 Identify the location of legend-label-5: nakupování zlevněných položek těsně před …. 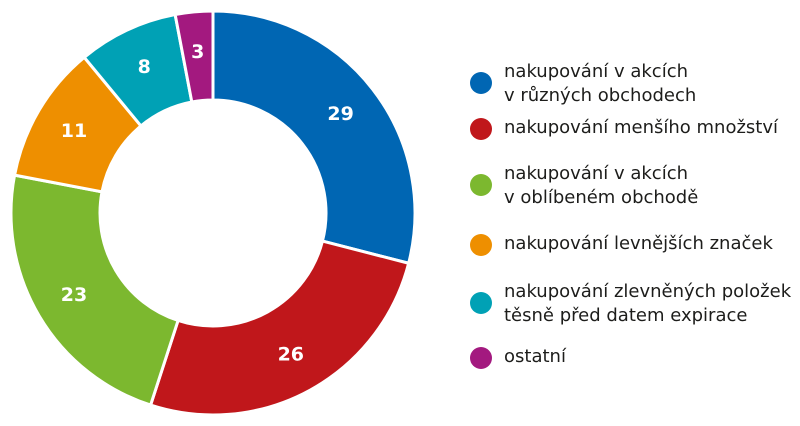
(647, 304).